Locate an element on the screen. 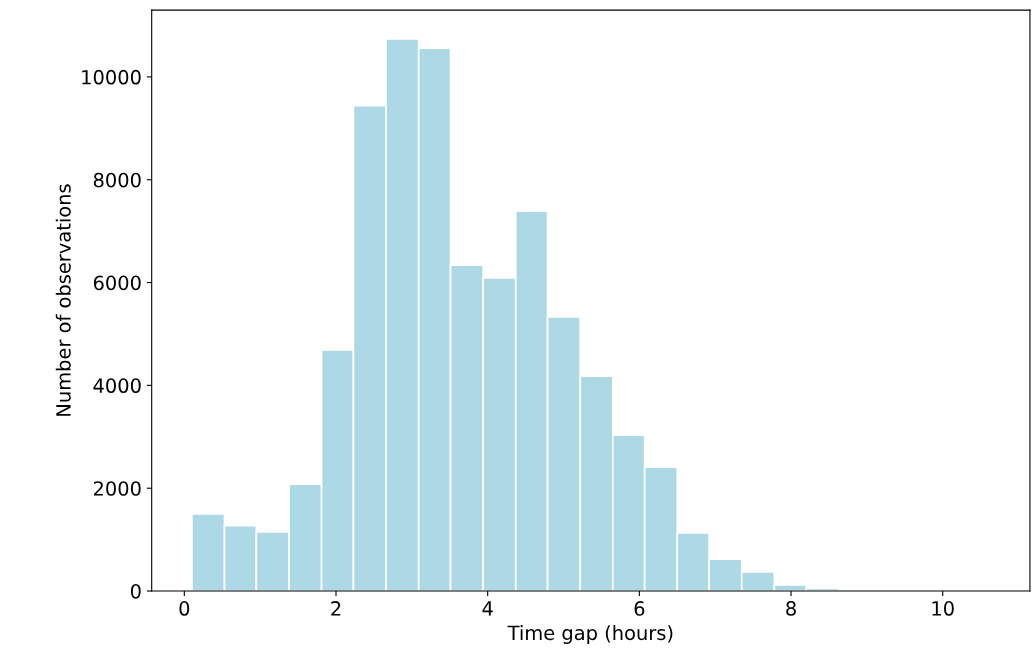 The image size is (1032, 672). y-axis-title: Number of observations is located at coordinates (63, 300).